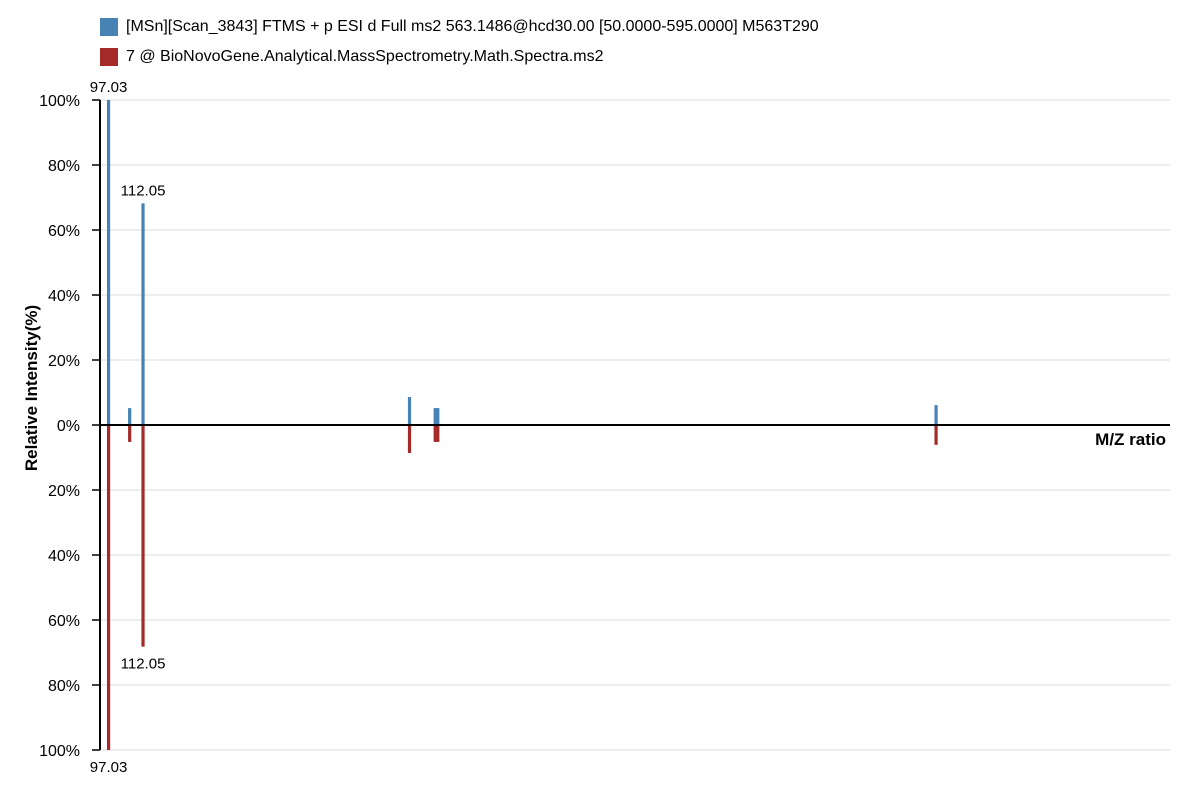 The image size is (1200, 800). Describe the element at coordinates (109, 87) in the screenshot. I see `query-peak-label: 97.03` at that location.